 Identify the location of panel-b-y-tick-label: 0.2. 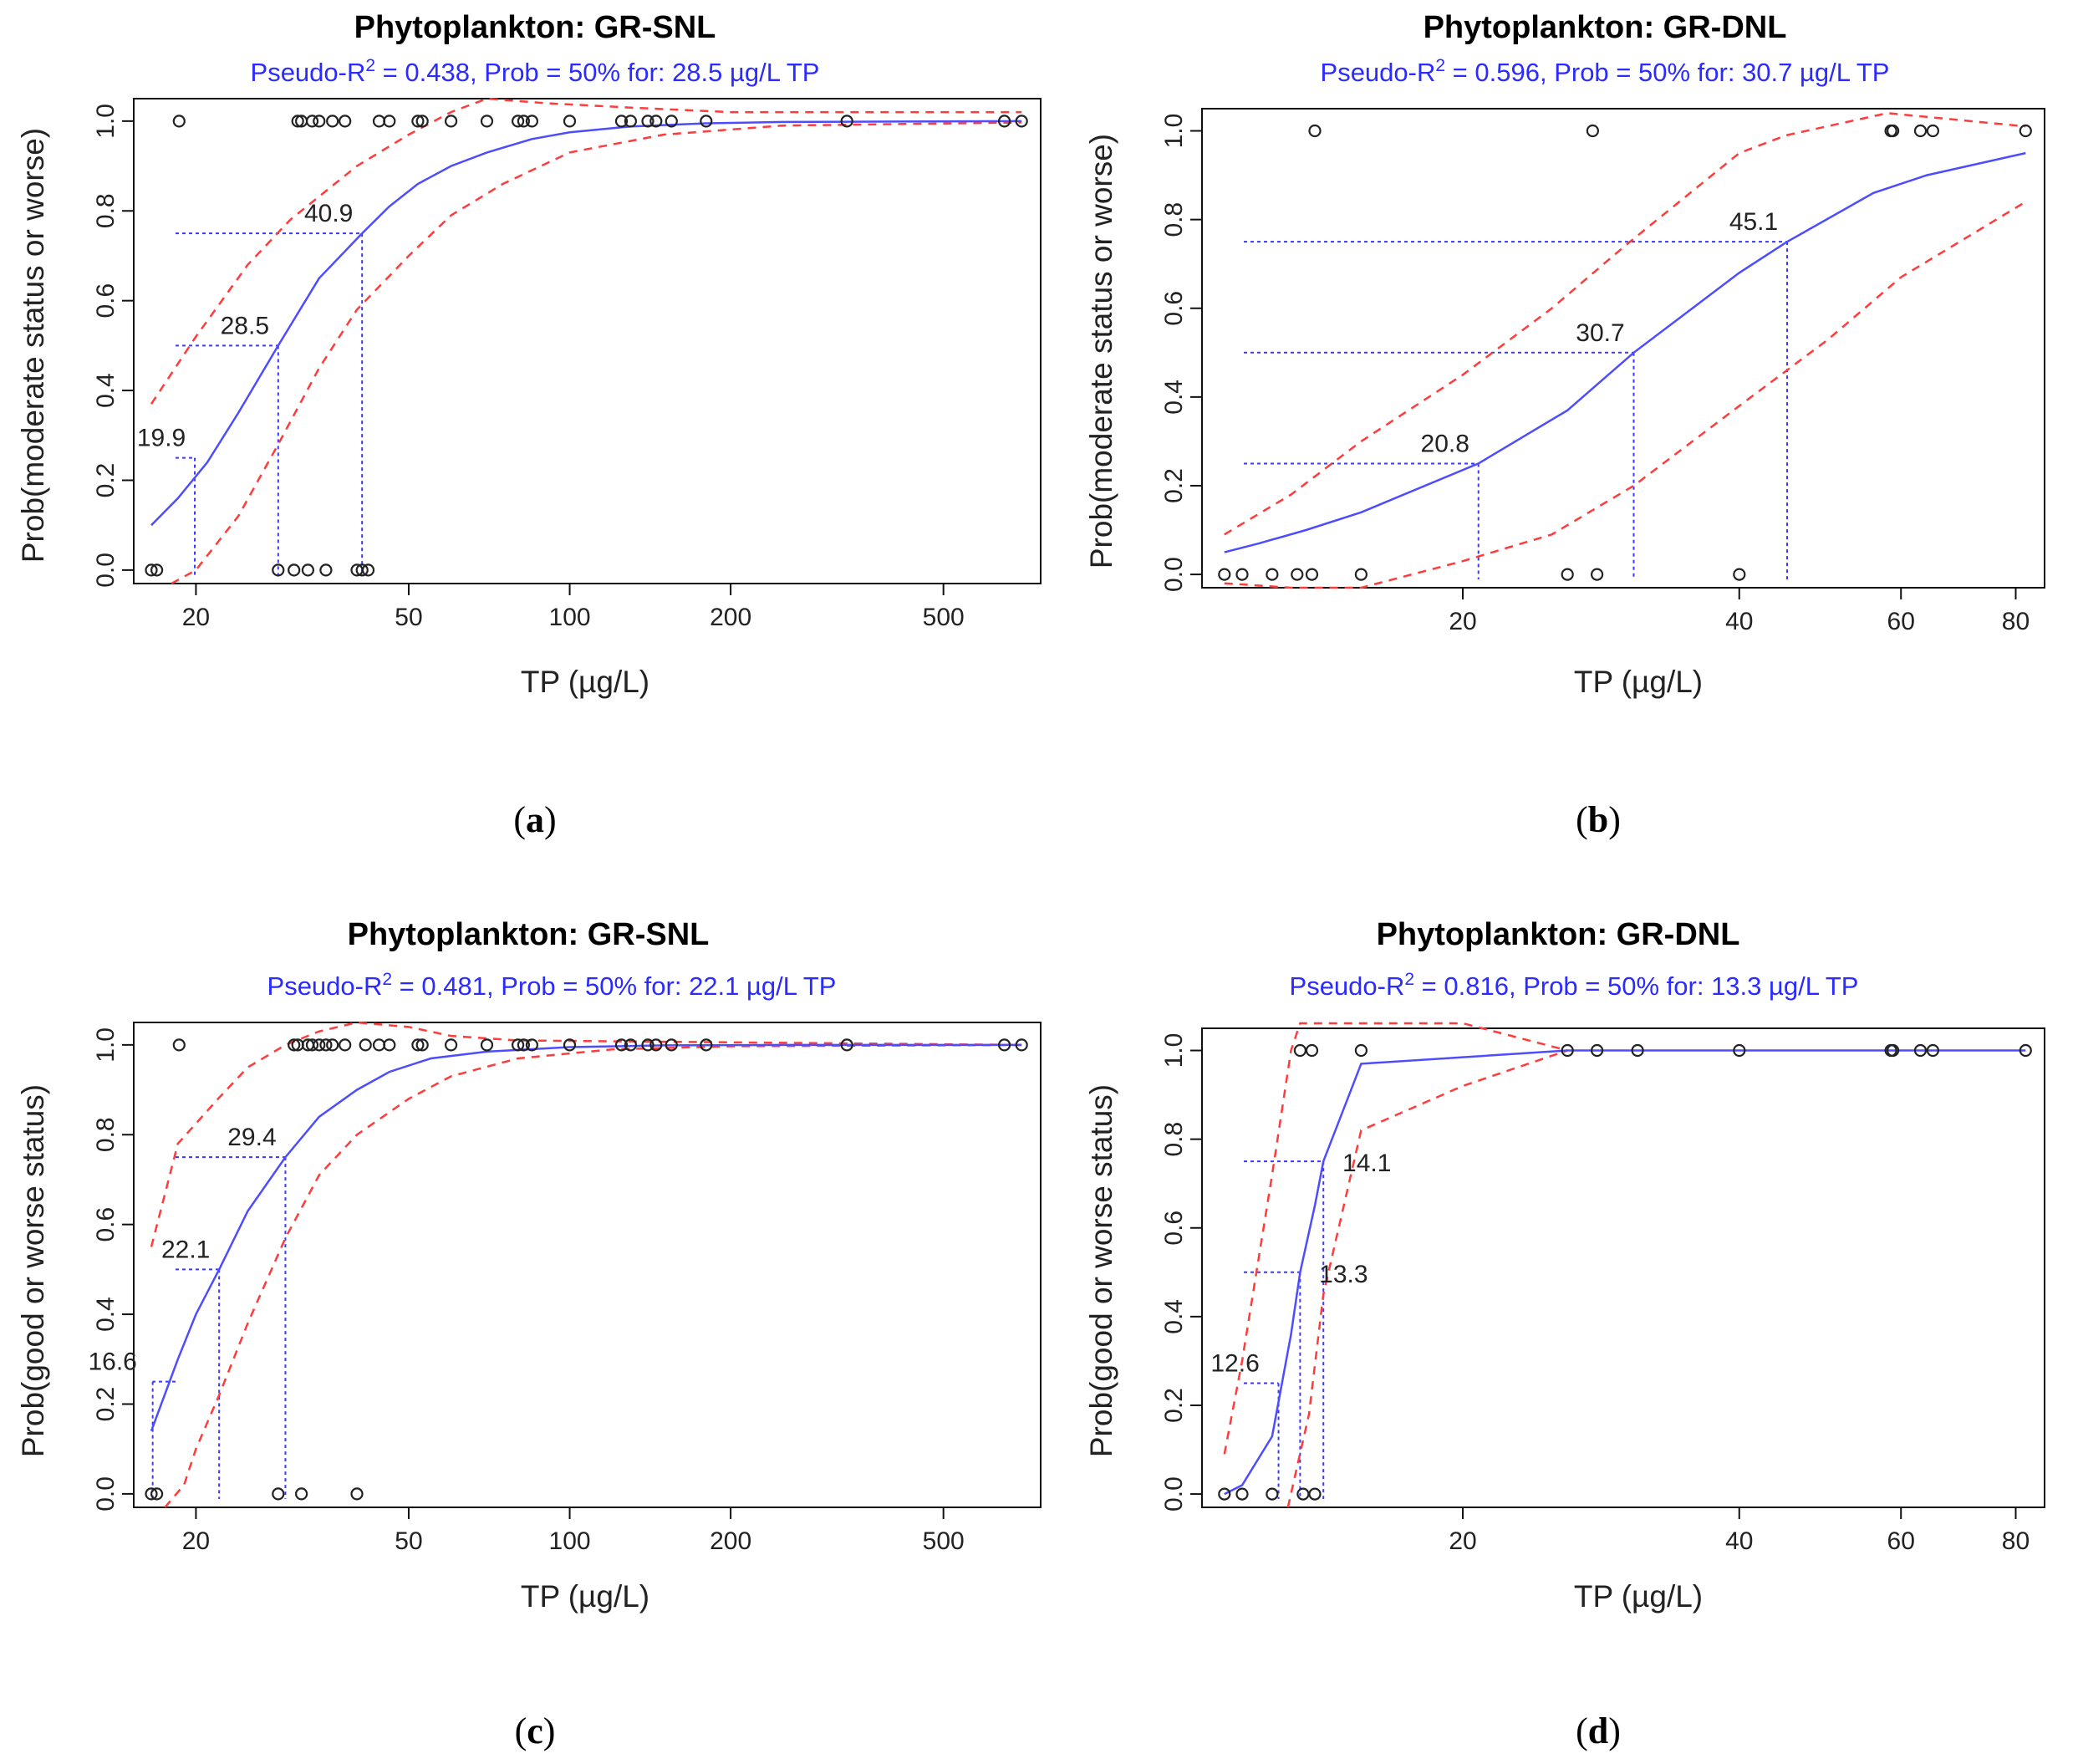
(1174, 485).